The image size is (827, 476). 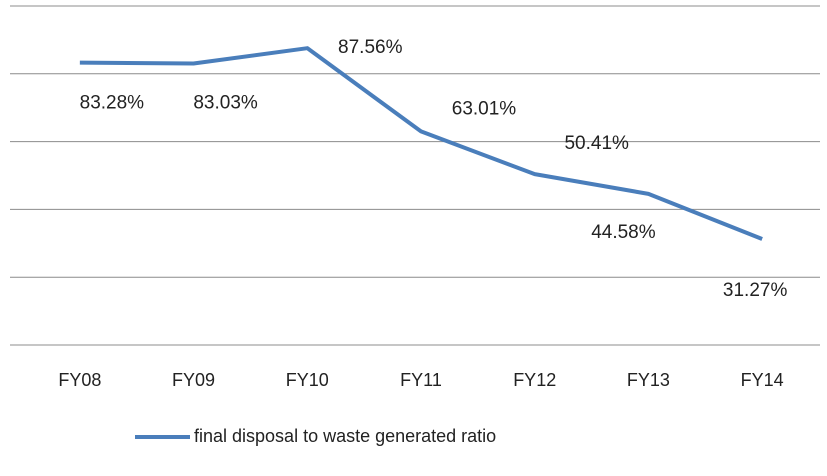 What do you see at coordinates (345, 436) in the screenshot?
I see `legend-label: final disposal to waste generated ratio` at bounding box center [345, 436].